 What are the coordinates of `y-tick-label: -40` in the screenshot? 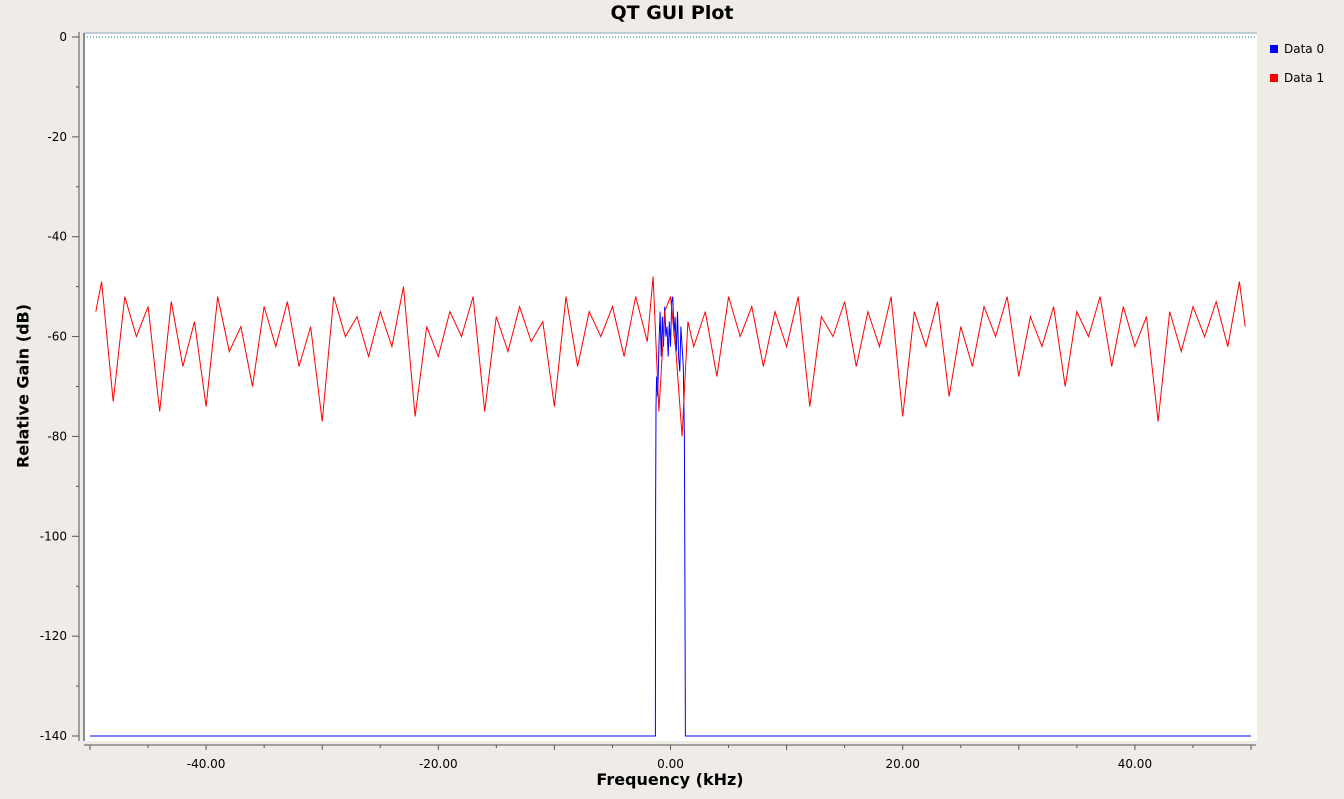 It's located at (57, 237).